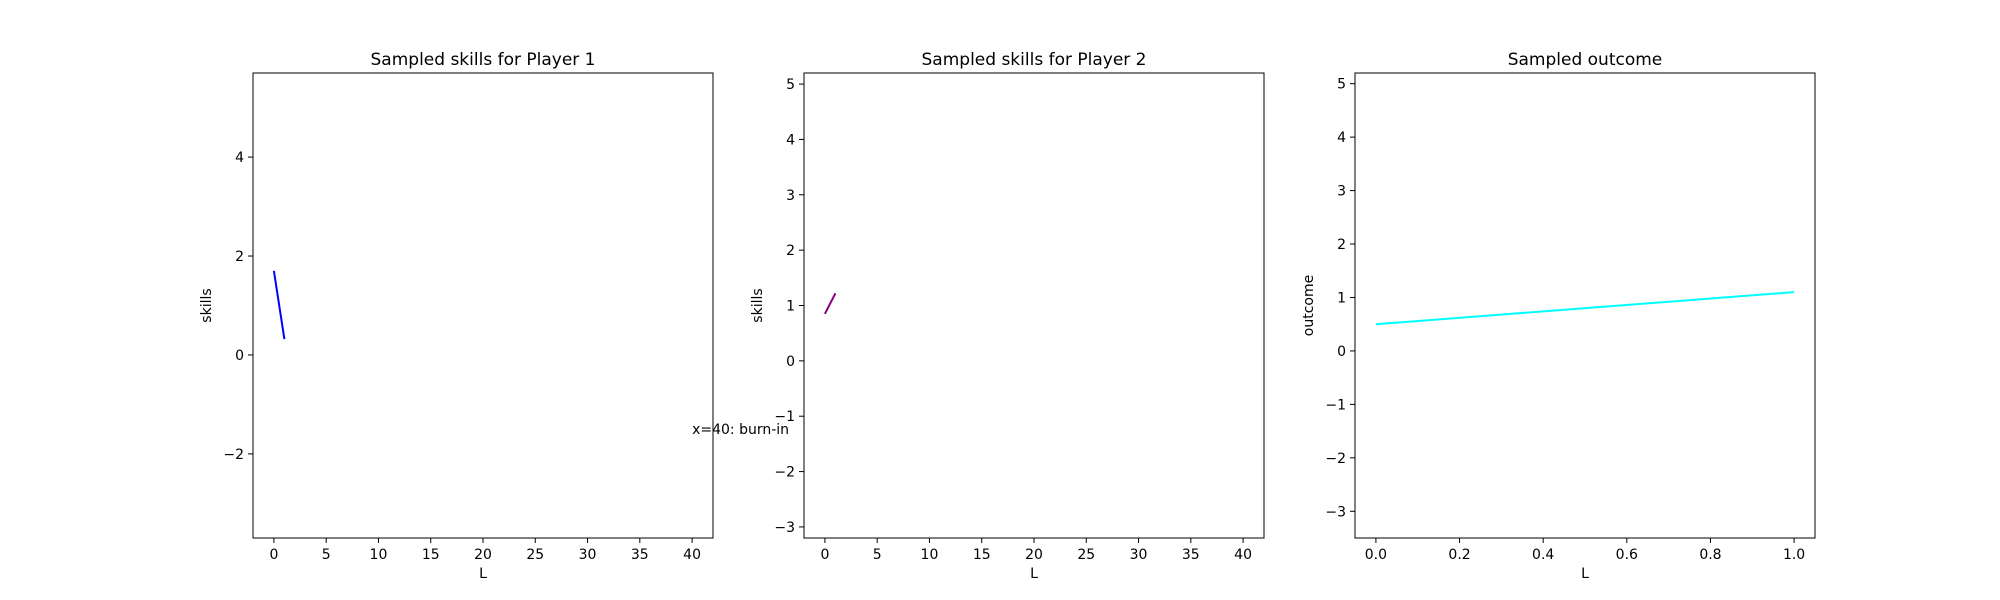  What do you see at coordinates (1376, 555) in the screenshot?
I see `x-tick-label: 0.0` at bounding box center [1376, 555].